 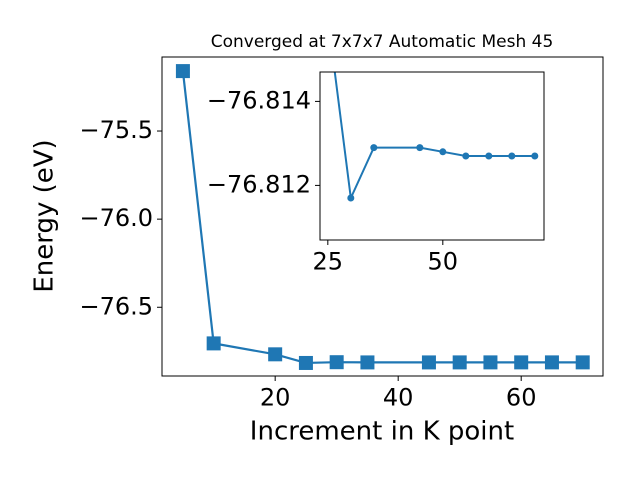 What do you see at coordinates (116, 130) in the screenshot?
I see `y-tick-label: −75.5` at bounding box center [116, 130].